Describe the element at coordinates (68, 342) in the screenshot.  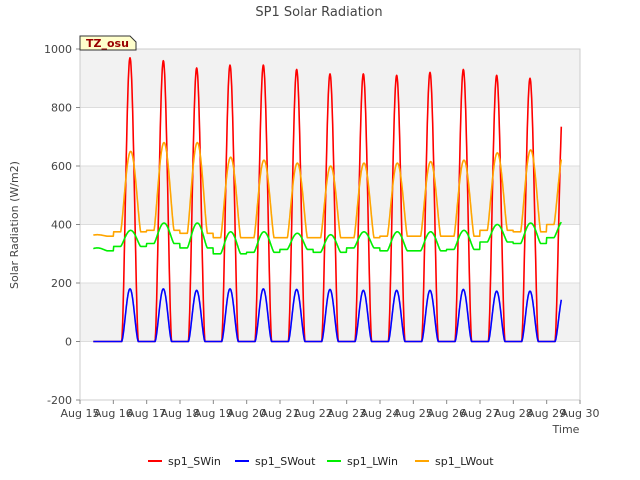
I see `y-tick-label: 0` at that location.